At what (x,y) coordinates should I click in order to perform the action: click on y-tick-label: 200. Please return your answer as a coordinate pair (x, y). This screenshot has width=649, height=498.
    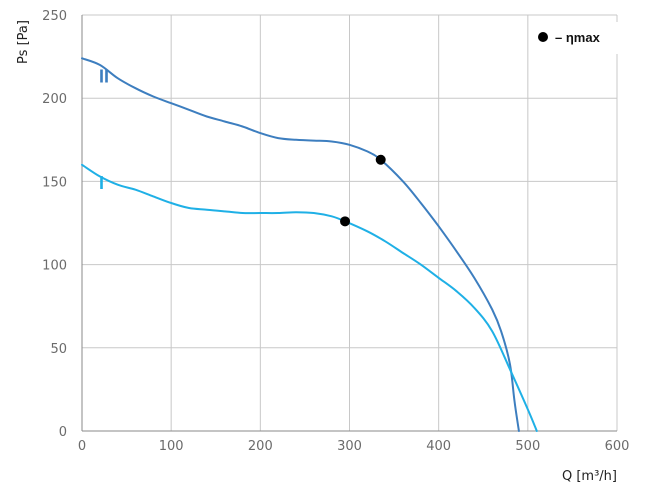
    Looking at the image, I should click on (54, 99).